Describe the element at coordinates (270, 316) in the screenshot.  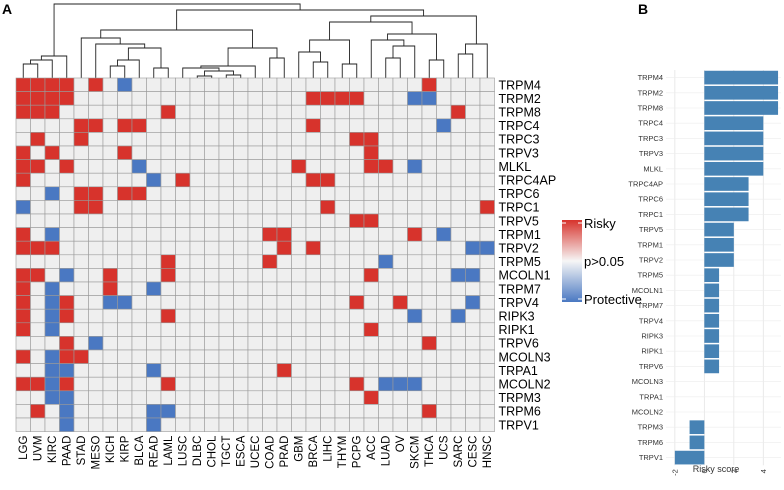
I see `heatmap-cell-ripk3-coad` at that location.